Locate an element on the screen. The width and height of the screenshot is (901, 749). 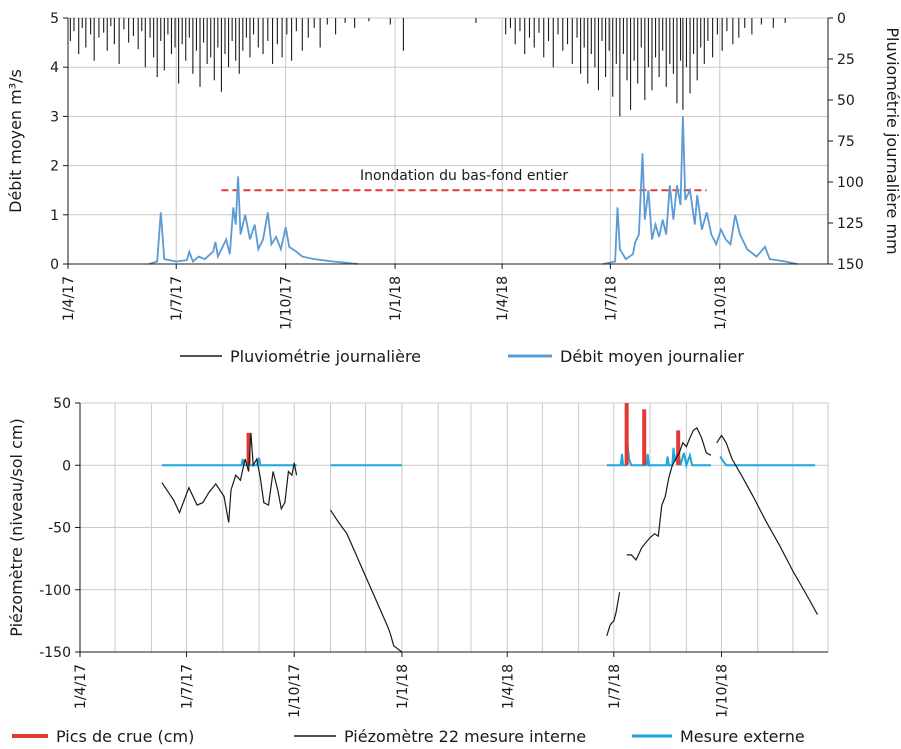
legend-label-external: Mesure externe is located at coordinates (742, 736).